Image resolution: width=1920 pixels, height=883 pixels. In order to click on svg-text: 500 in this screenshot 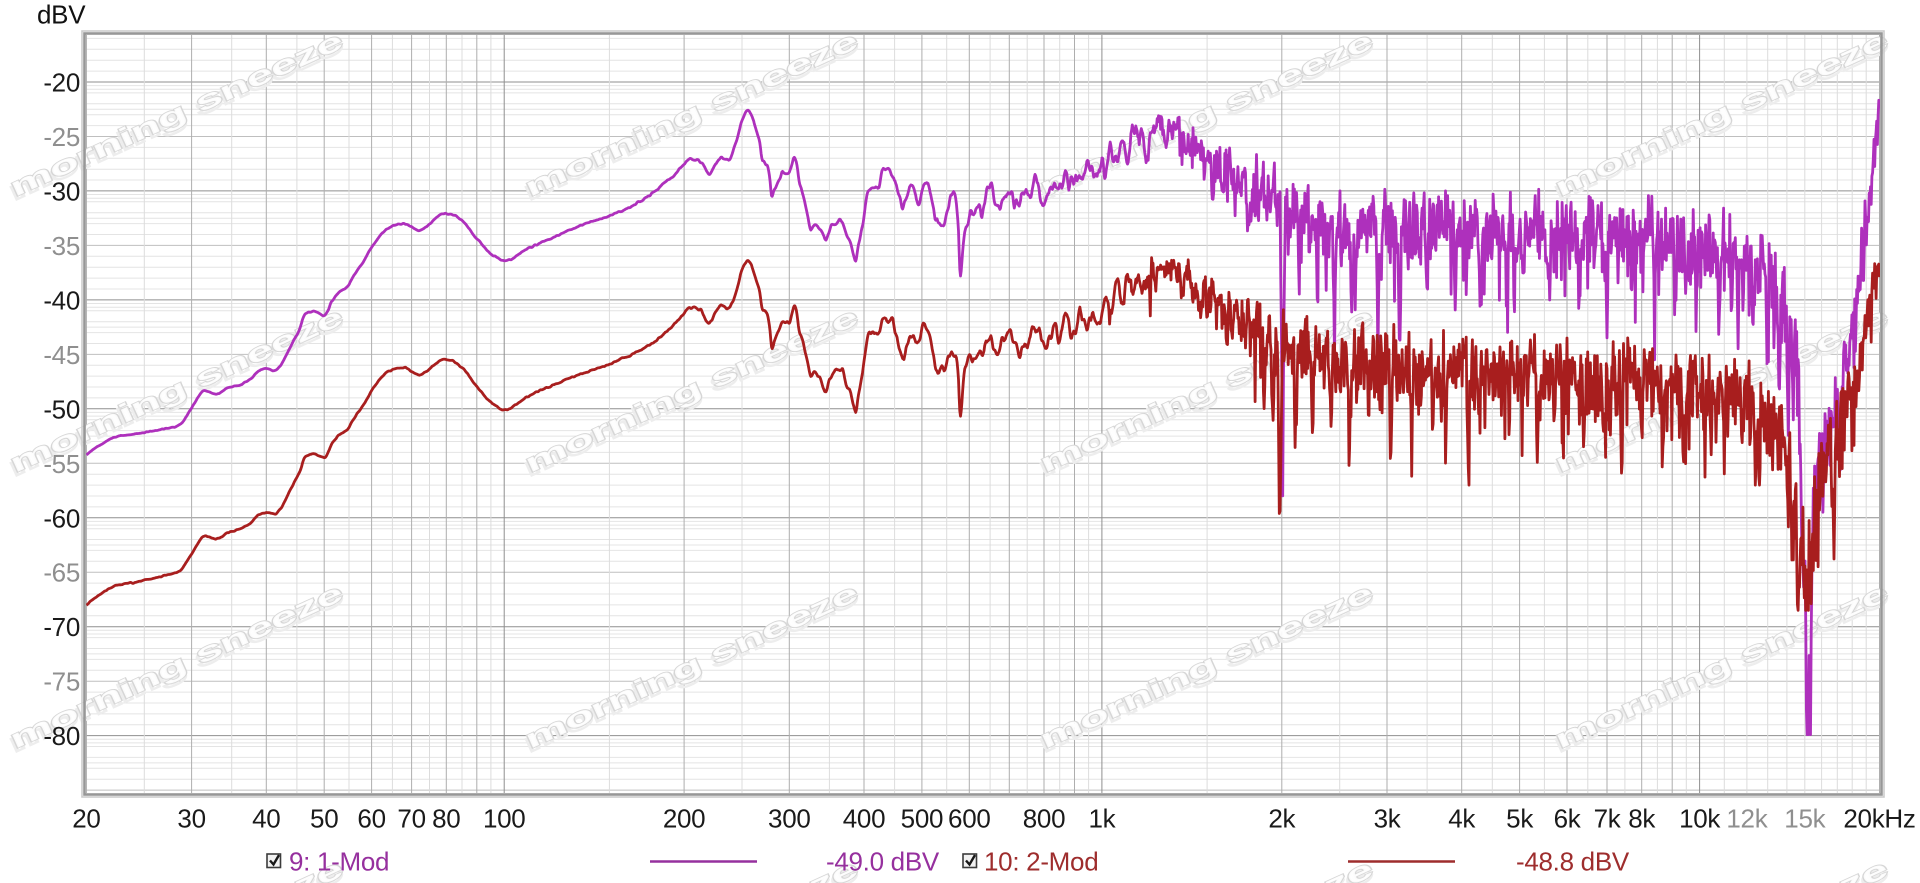, I will do `click(922, 819)`.